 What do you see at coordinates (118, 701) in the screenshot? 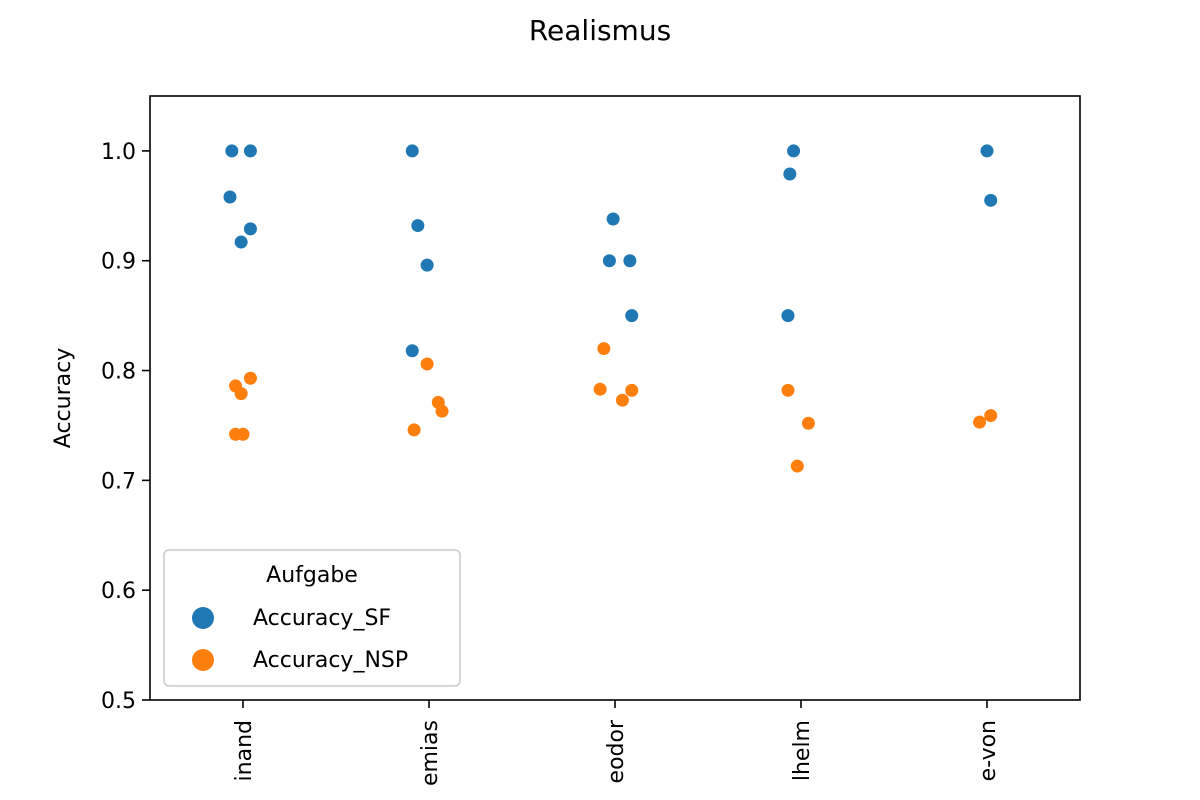
I see `y-tick-label: 0.5` at bounding box center [118, 701].